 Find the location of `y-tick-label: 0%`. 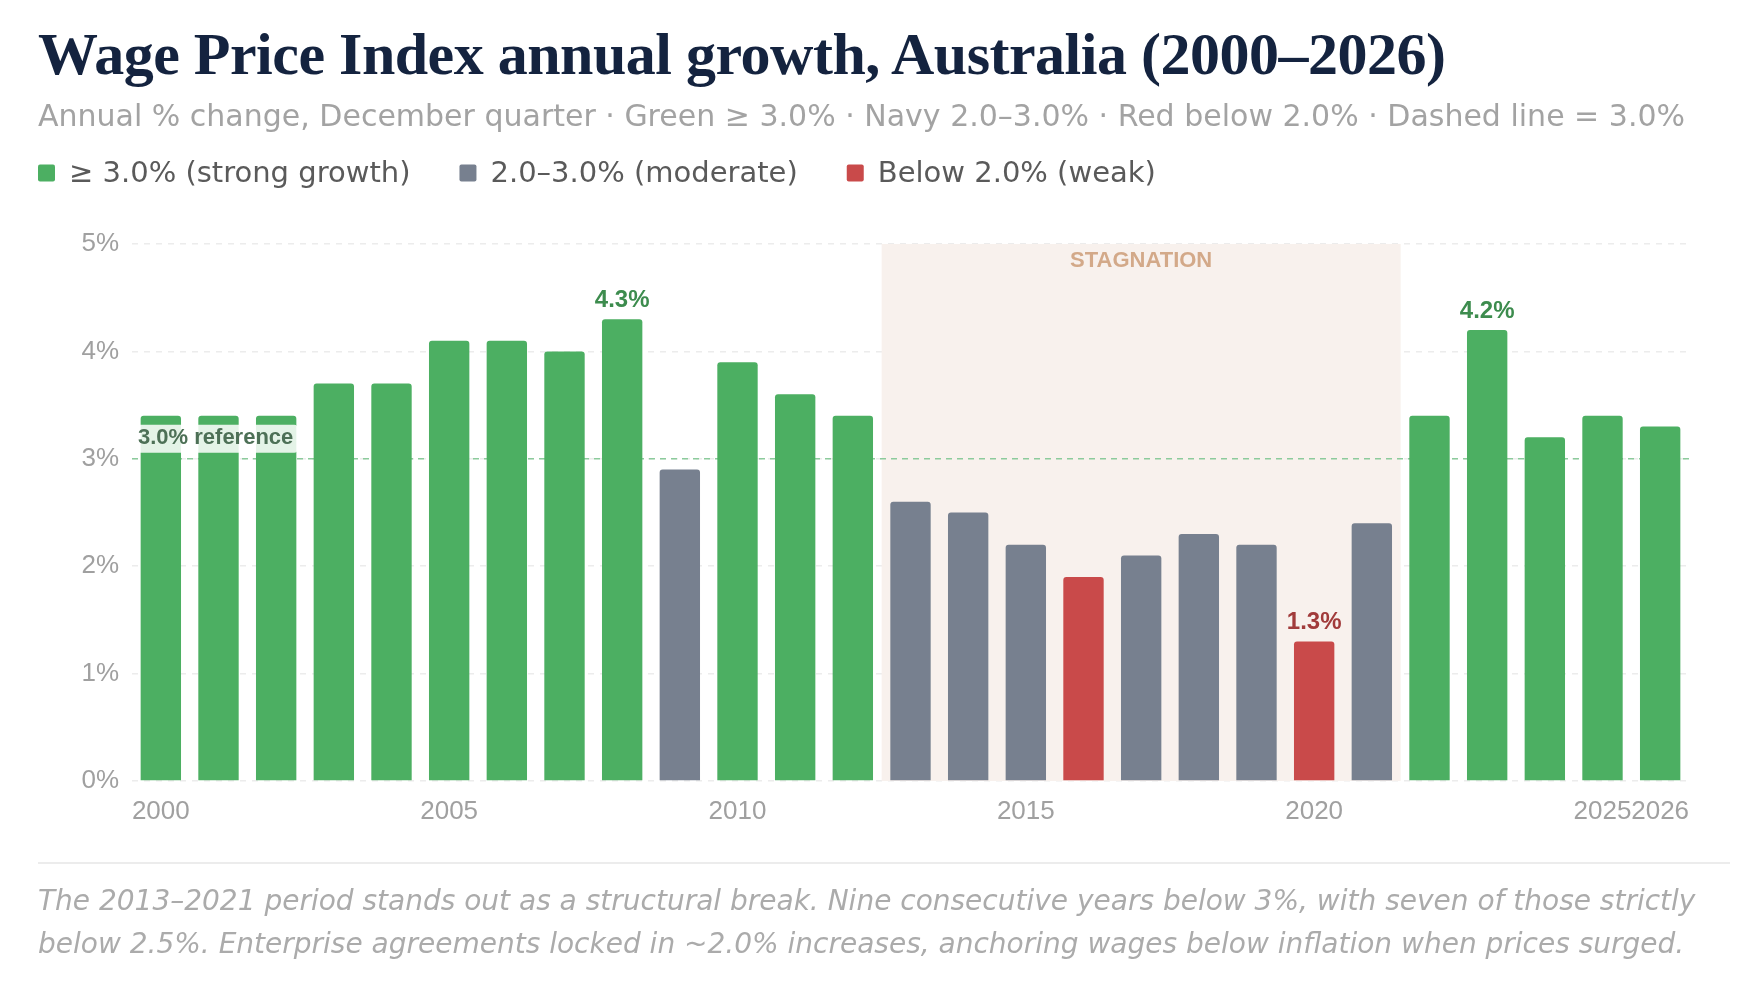

y-tick-label: 0% is located at coordinates (100, 779).